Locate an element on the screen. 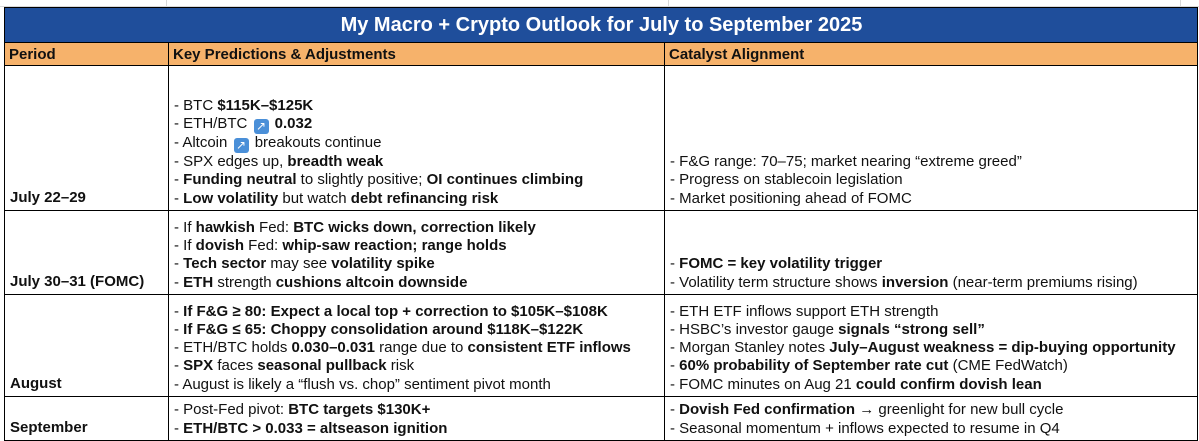 Image resolution: width=1199 pixels, height=441 pixels. bold-text: 0.030–0.031 is located at coordinates (333, 348).